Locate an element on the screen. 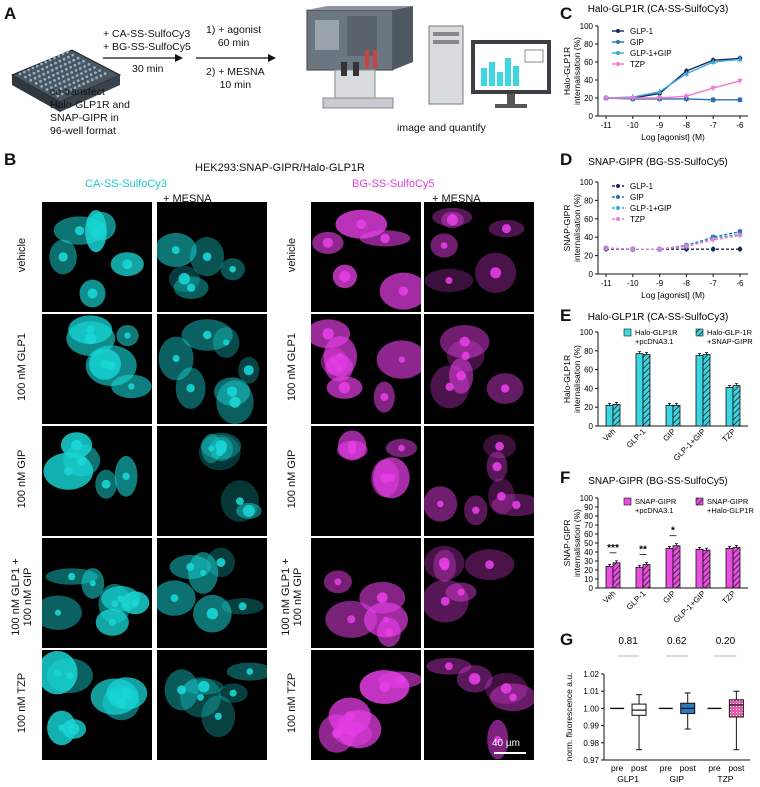  chart-e-ytick: 40 is located at coordinates (588, 388).